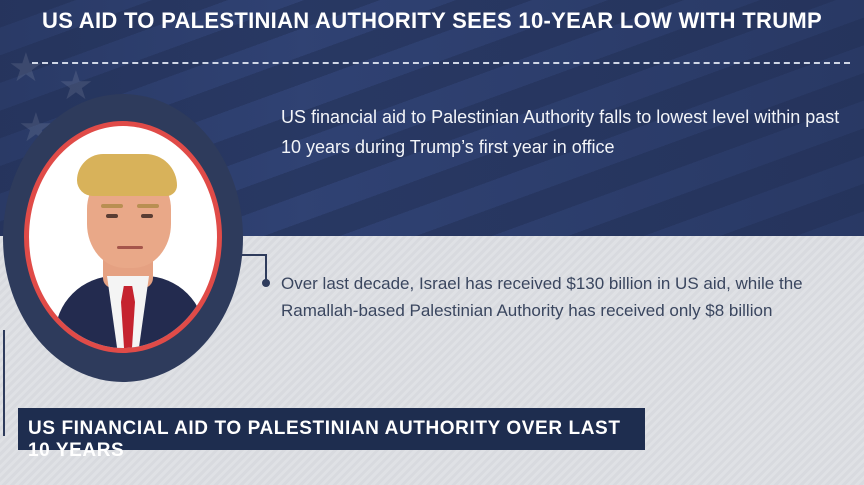 The height and width of the screenshot is (485, 864). Describe the element at coordinates (147, 216) in the screenshot. I see `portrait-eye-right` at that location.